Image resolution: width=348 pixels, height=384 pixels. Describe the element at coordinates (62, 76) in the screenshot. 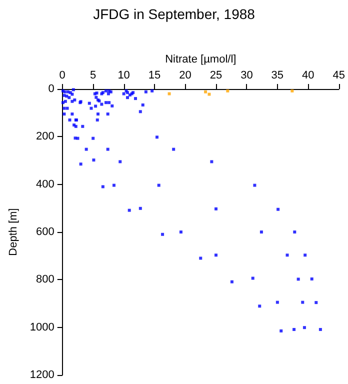

I see `x-tick-label: 0` at that location.